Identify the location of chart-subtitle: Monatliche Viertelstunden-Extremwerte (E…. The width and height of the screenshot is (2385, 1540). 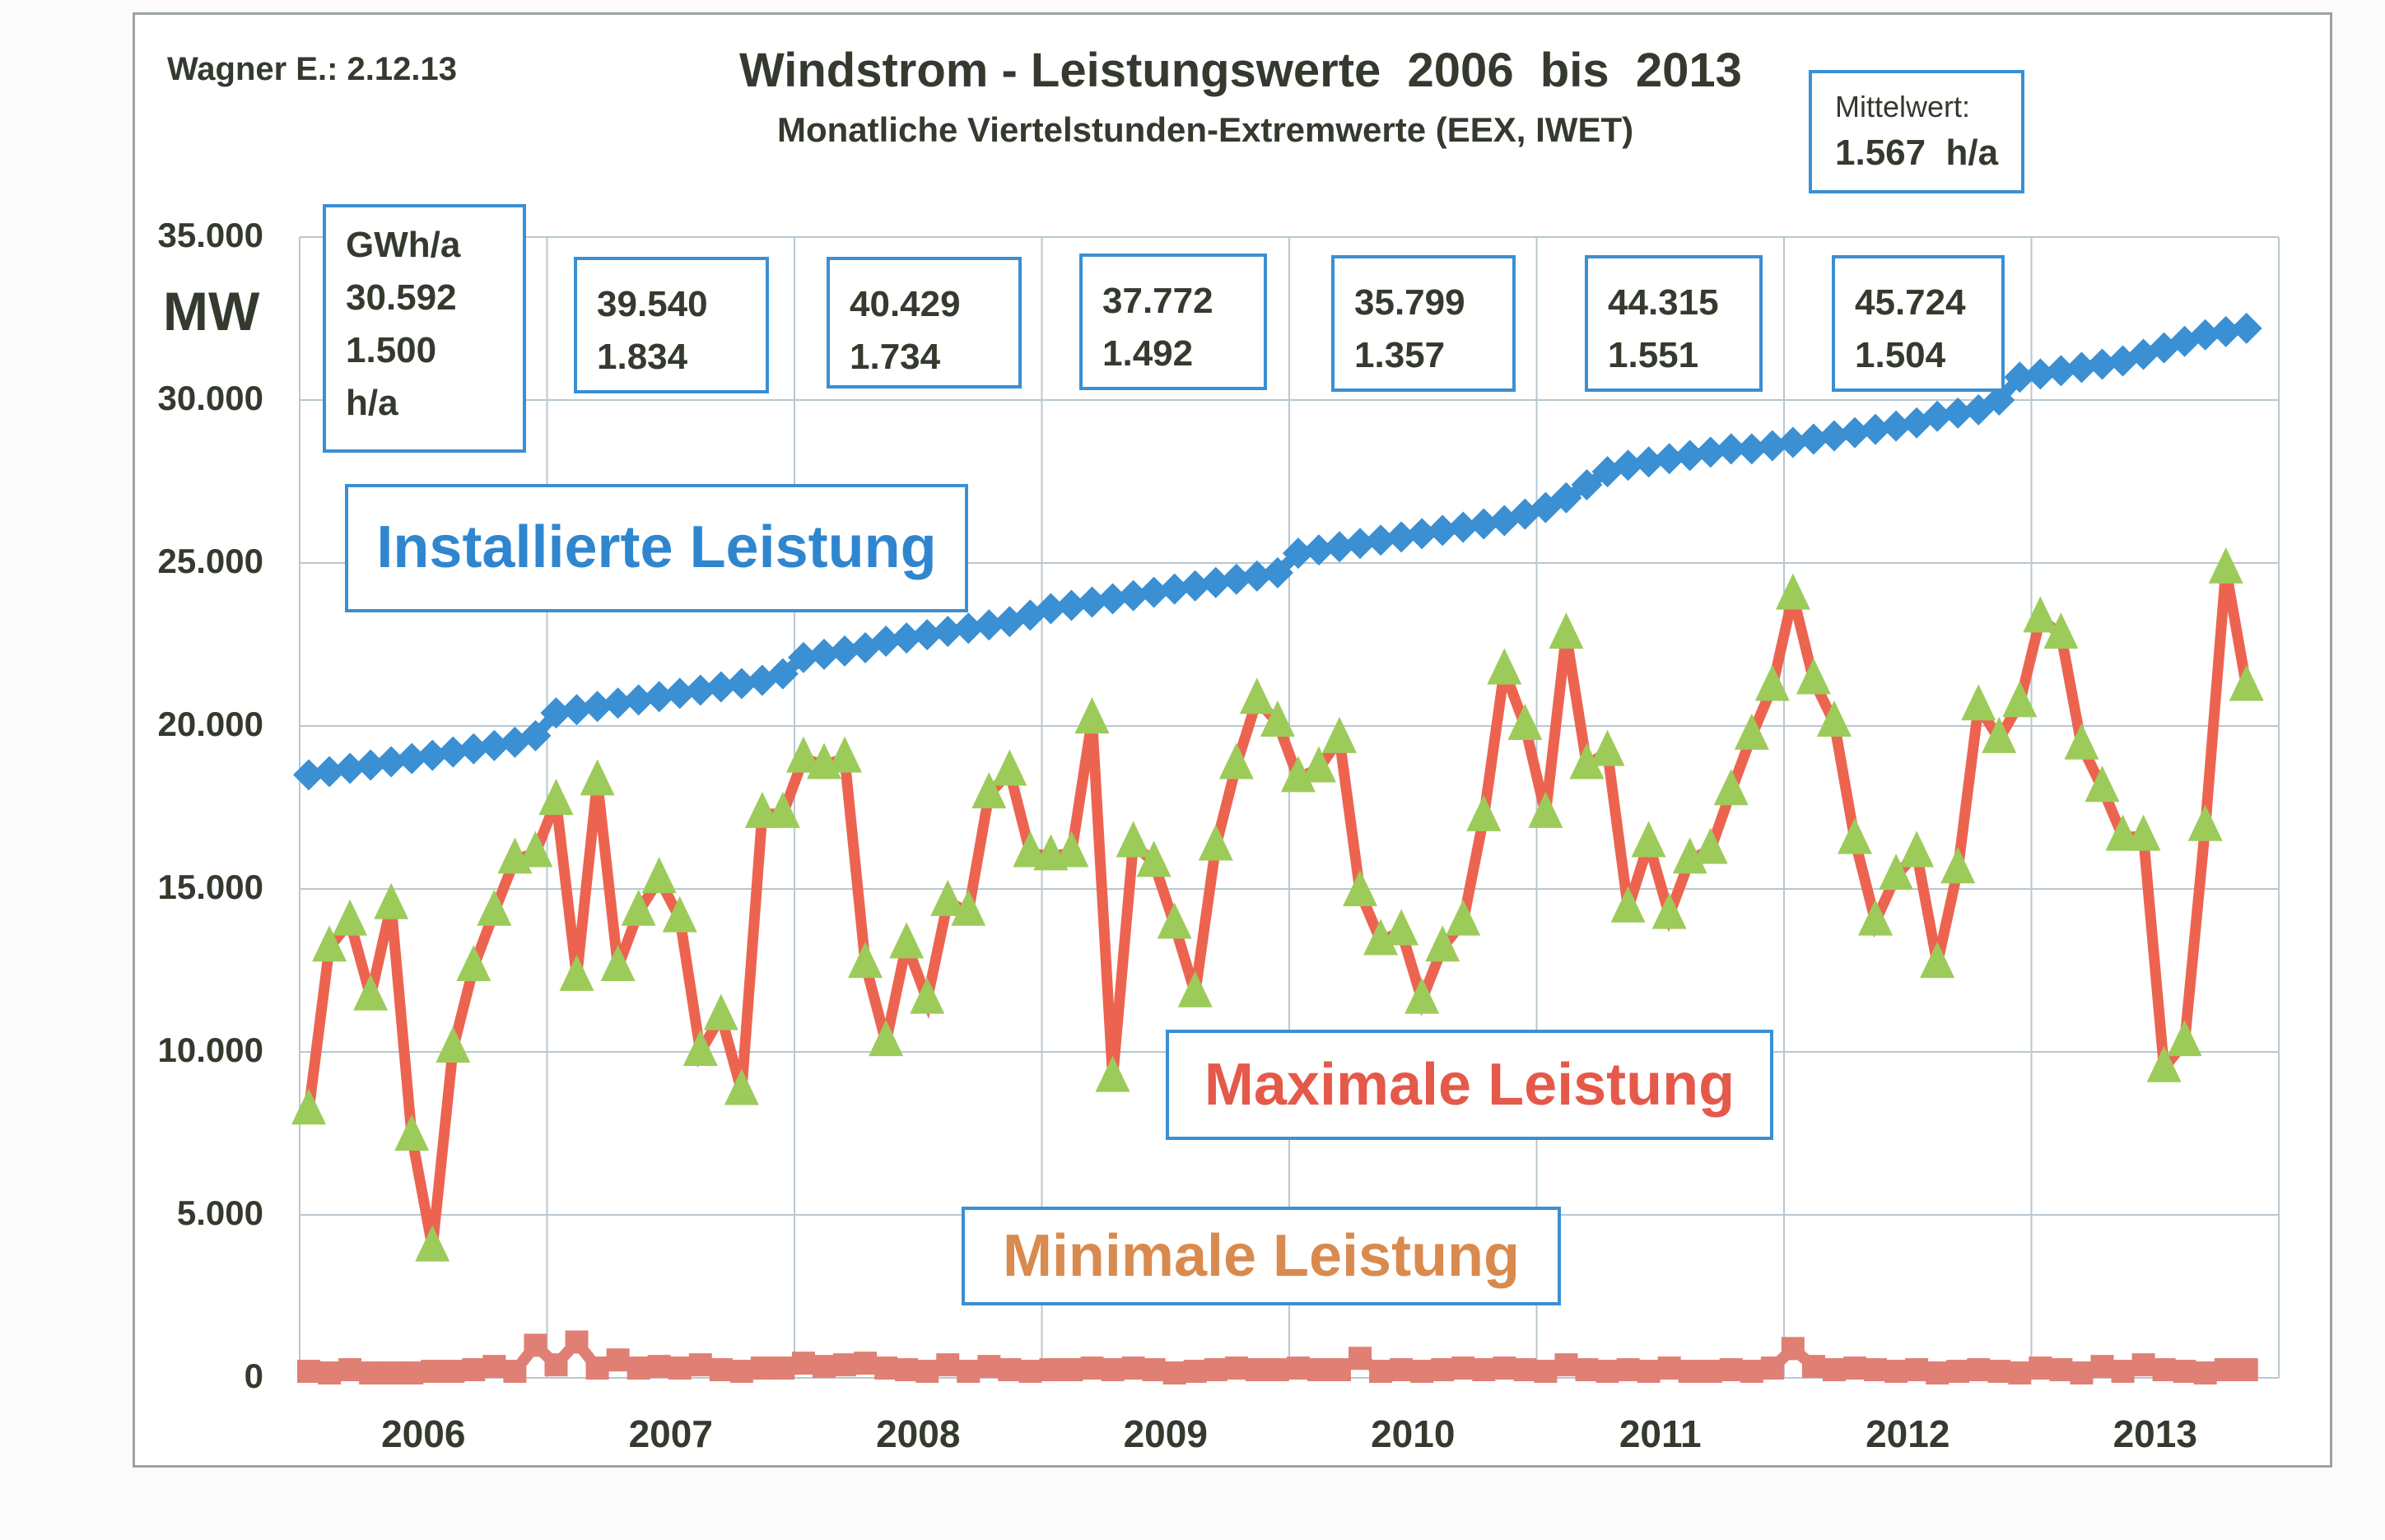
(1205, 129).